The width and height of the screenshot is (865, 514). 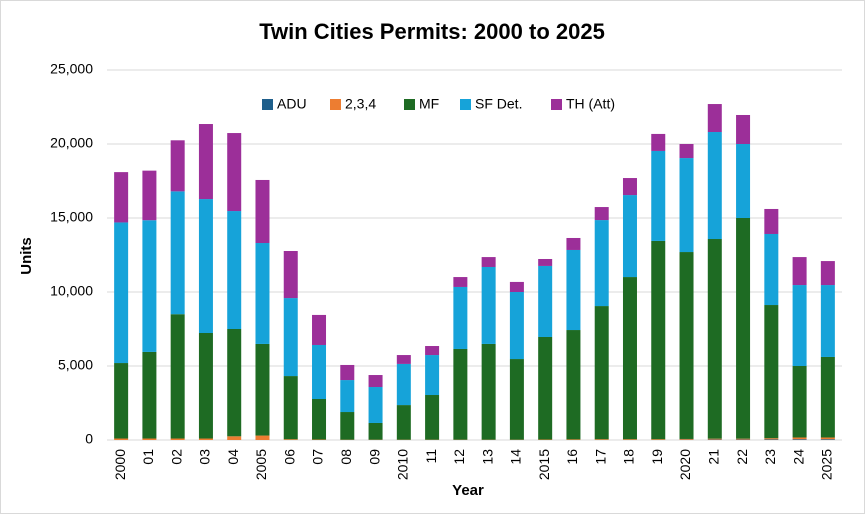 What do you see at coordinates (431, 456) in the screenshot?
I see `x-tick-label: 11` at bounding box center [431, 456].